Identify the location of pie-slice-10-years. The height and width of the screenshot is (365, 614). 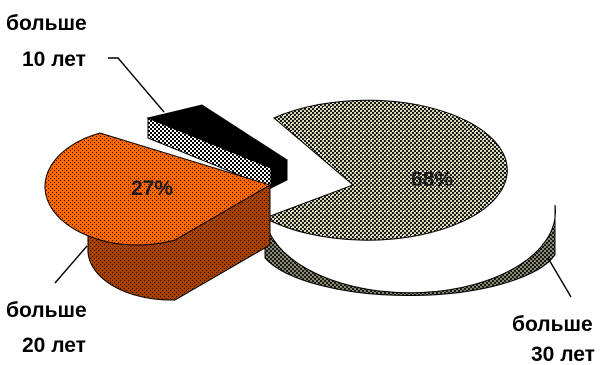
(217, 146).